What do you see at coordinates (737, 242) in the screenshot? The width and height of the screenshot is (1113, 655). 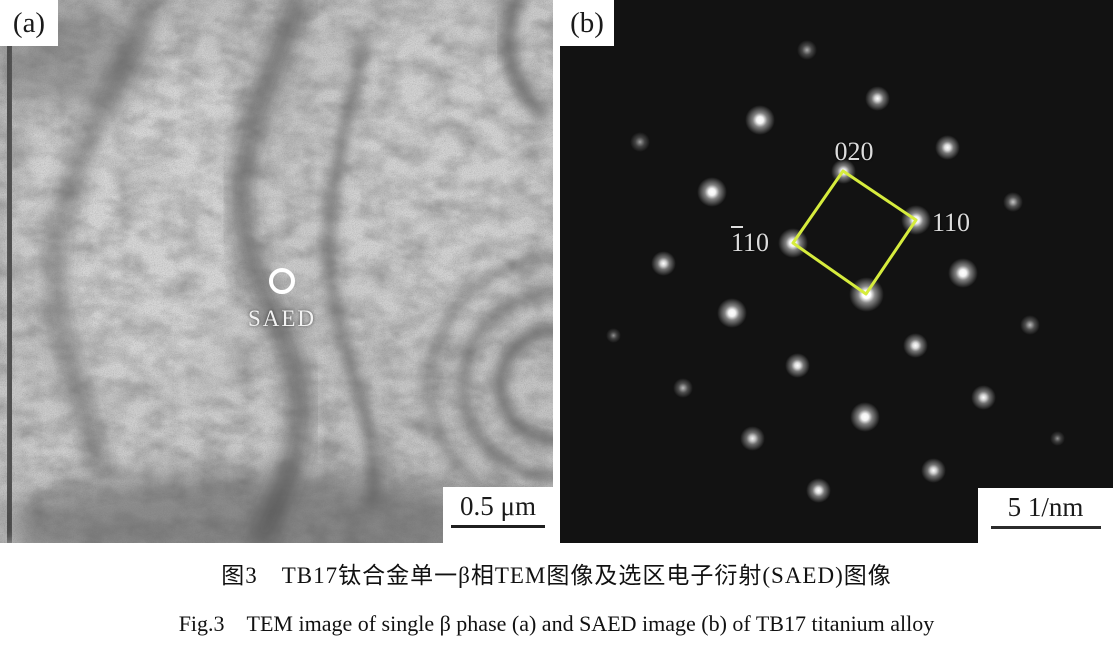 I see `spot-label-overline-digit: 1` at bounding box center [737, 242].